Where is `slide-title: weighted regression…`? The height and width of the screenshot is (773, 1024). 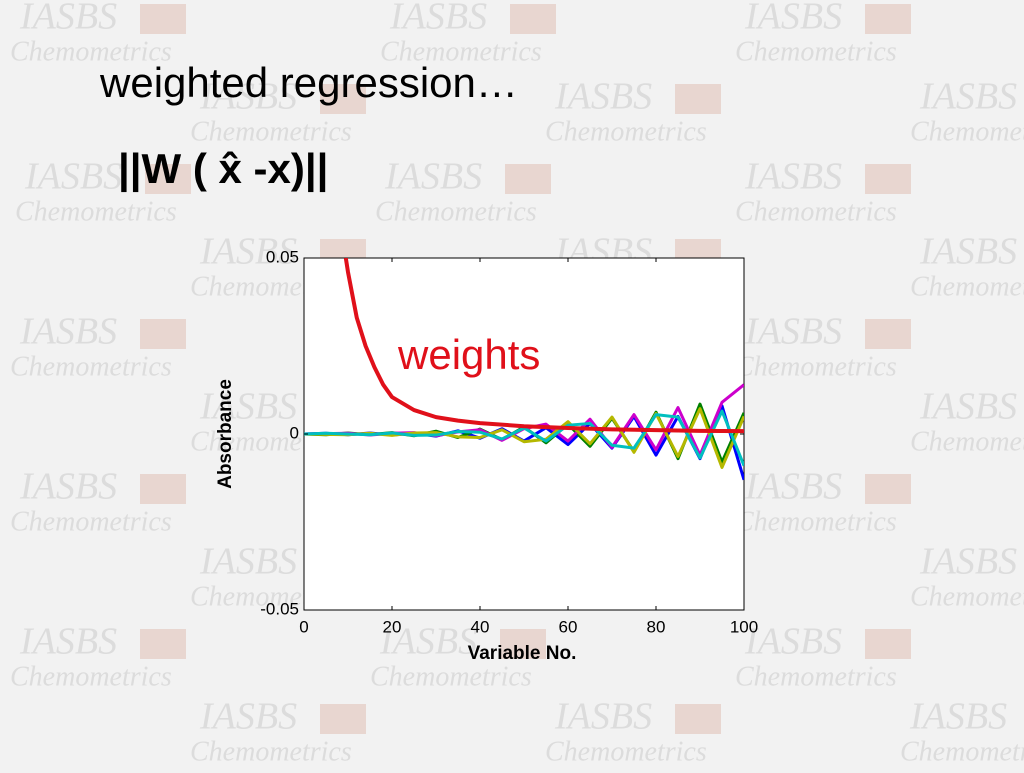 slide-title: weighted regression… is located at coordinates (308, 82).